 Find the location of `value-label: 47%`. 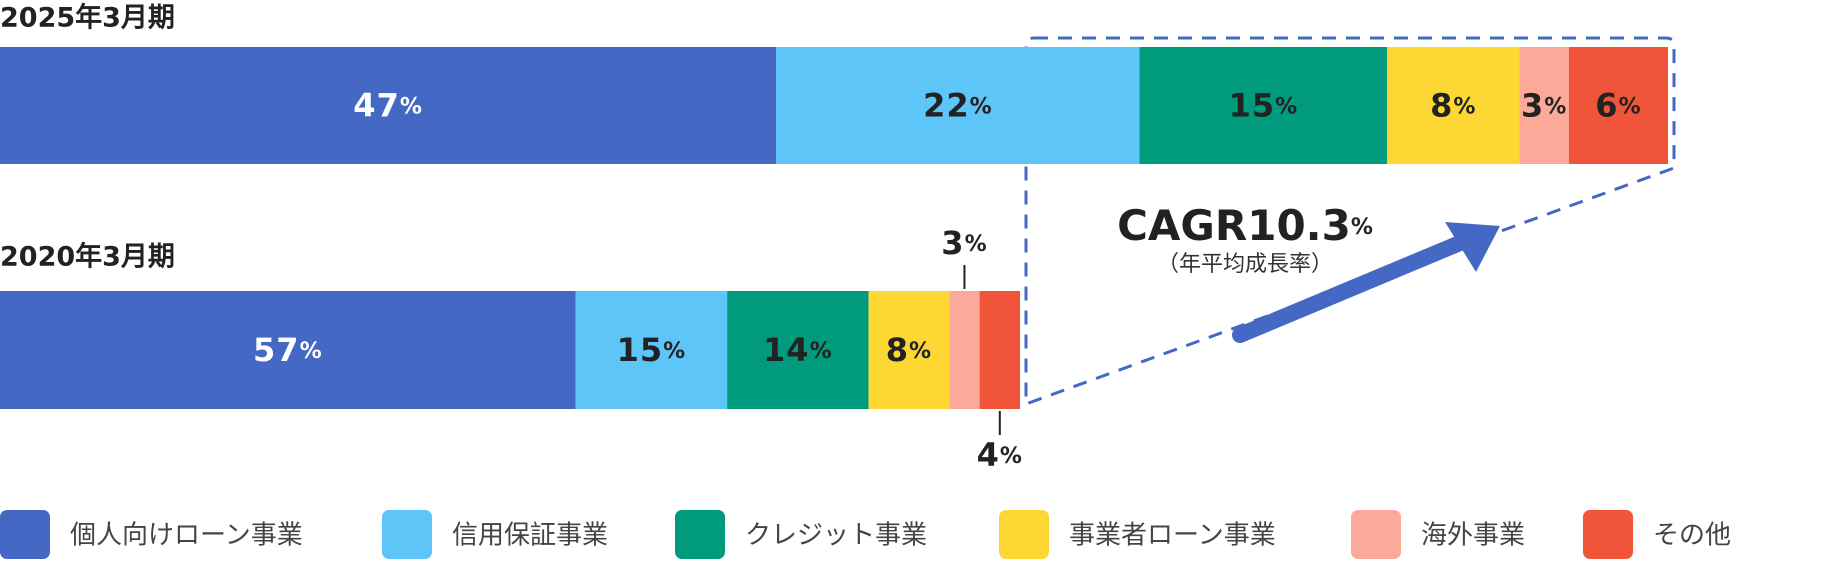

value-label: 47% is located at coordinates (388, 106).